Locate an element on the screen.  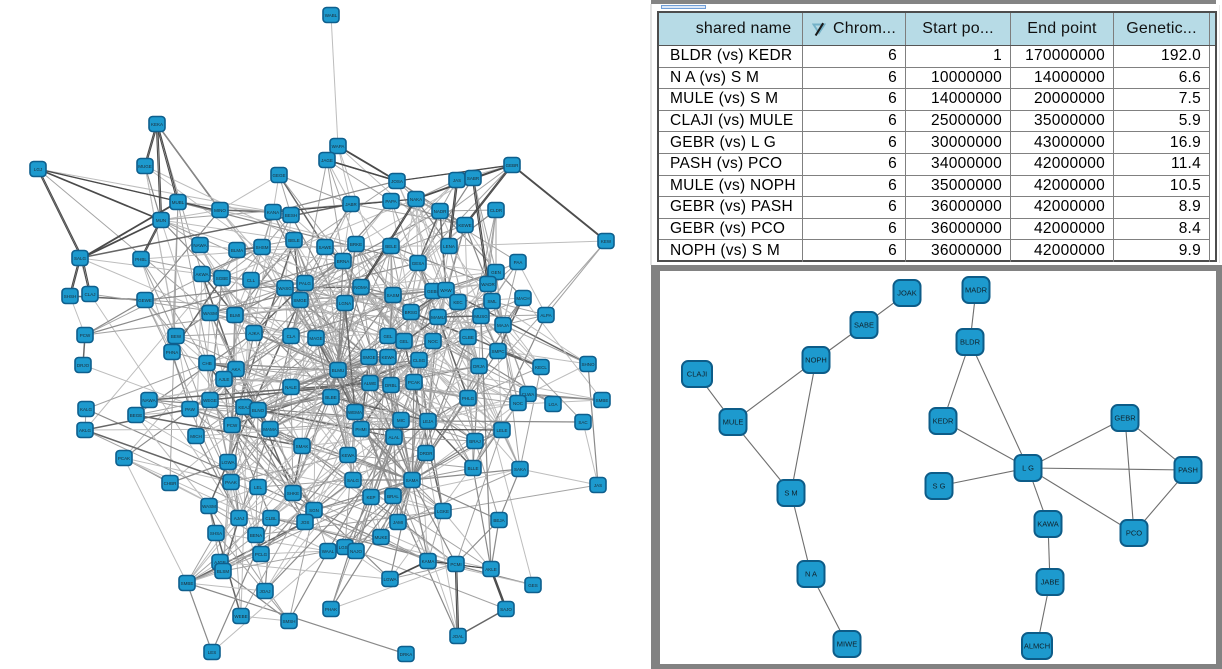
svg-text: PAA is located at coordinates (518, 262).